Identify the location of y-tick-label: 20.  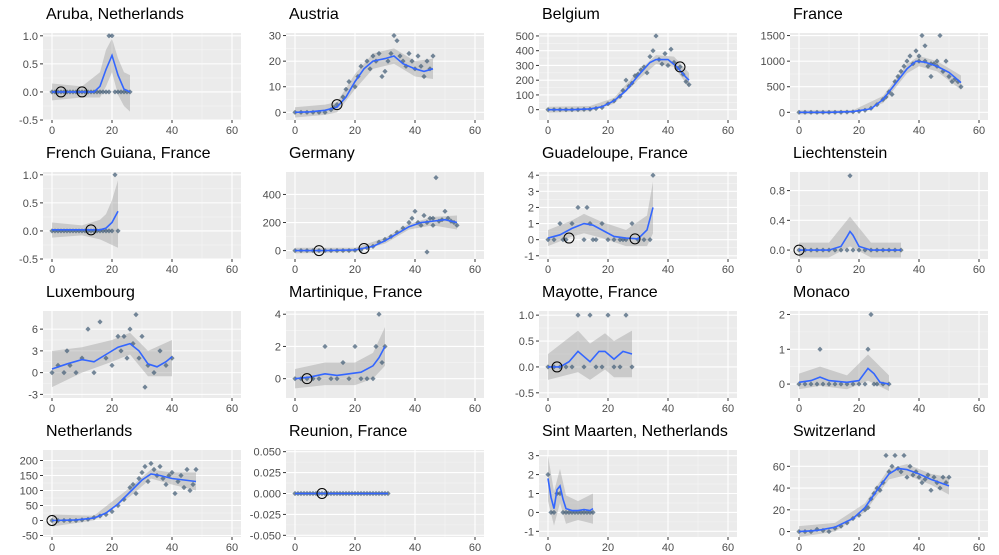
(275, 62).